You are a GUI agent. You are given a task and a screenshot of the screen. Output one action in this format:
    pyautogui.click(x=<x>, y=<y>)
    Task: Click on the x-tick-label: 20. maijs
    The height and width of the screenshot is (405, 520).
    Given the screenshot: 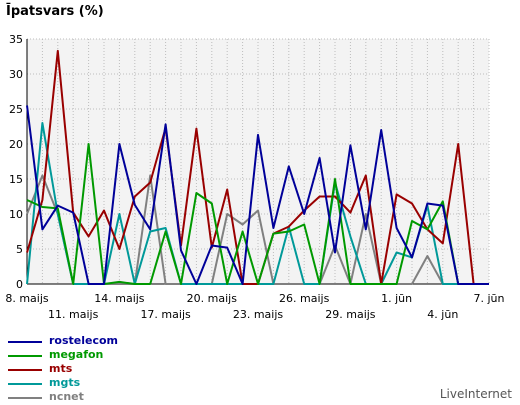 What is the action you would take?
    pyautogui.click(x=212, y=298)
    